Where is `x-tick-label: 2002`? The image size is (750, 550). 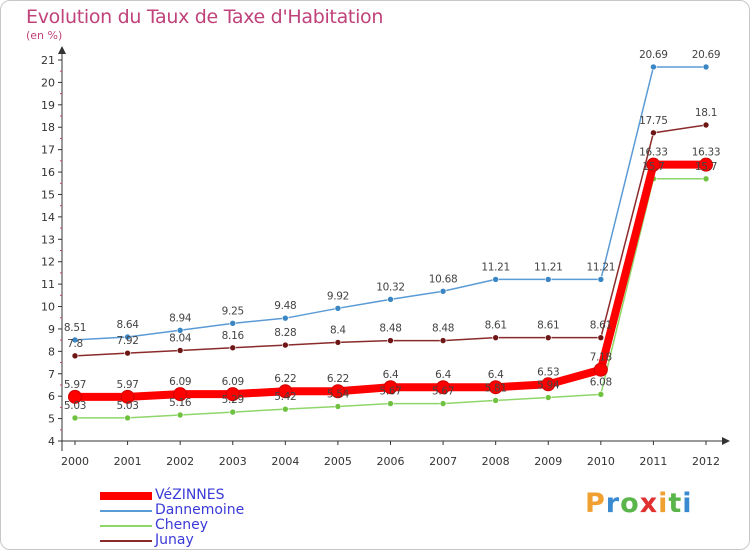
x-tick-label: 2002 is located at coordinates (180, 461).